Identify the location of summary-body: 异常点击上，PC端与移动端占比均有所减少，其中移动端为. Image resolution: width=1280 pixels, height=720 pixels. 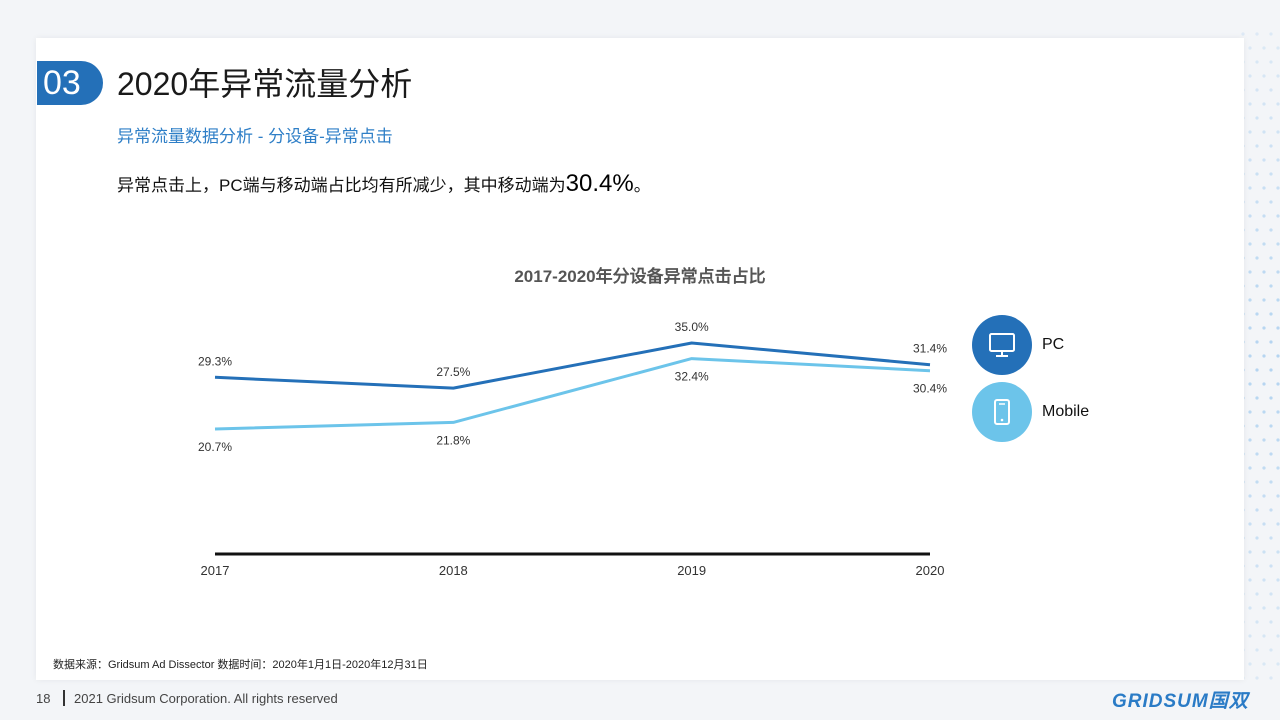
(341, 185).